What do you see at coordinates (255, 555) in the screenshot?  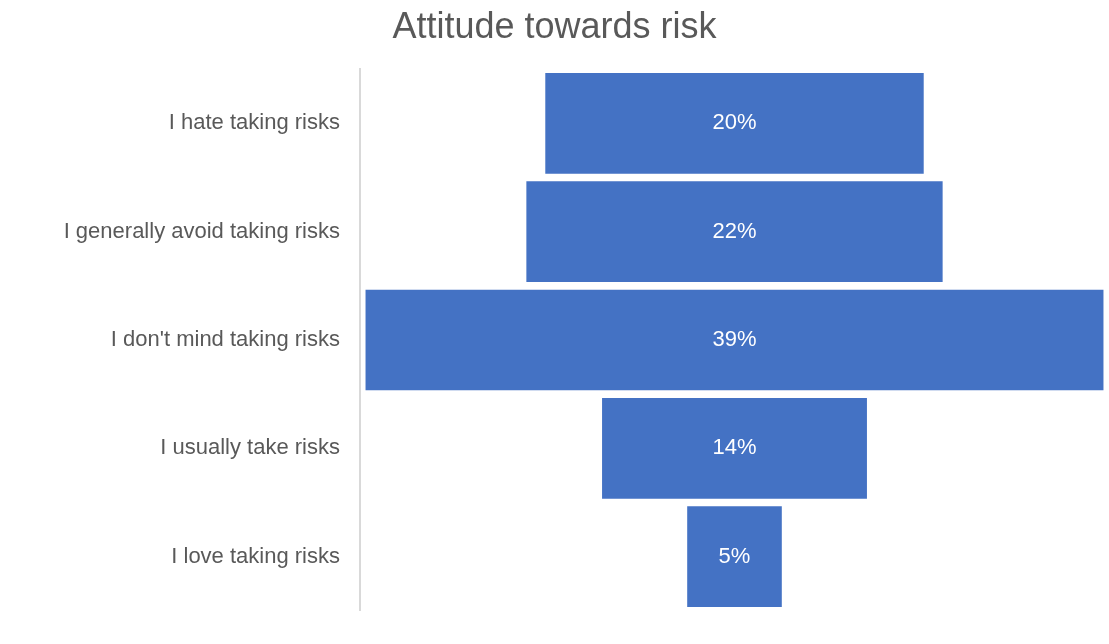 I see `category-label: I love taking risks` at bounding box center [255, 555].